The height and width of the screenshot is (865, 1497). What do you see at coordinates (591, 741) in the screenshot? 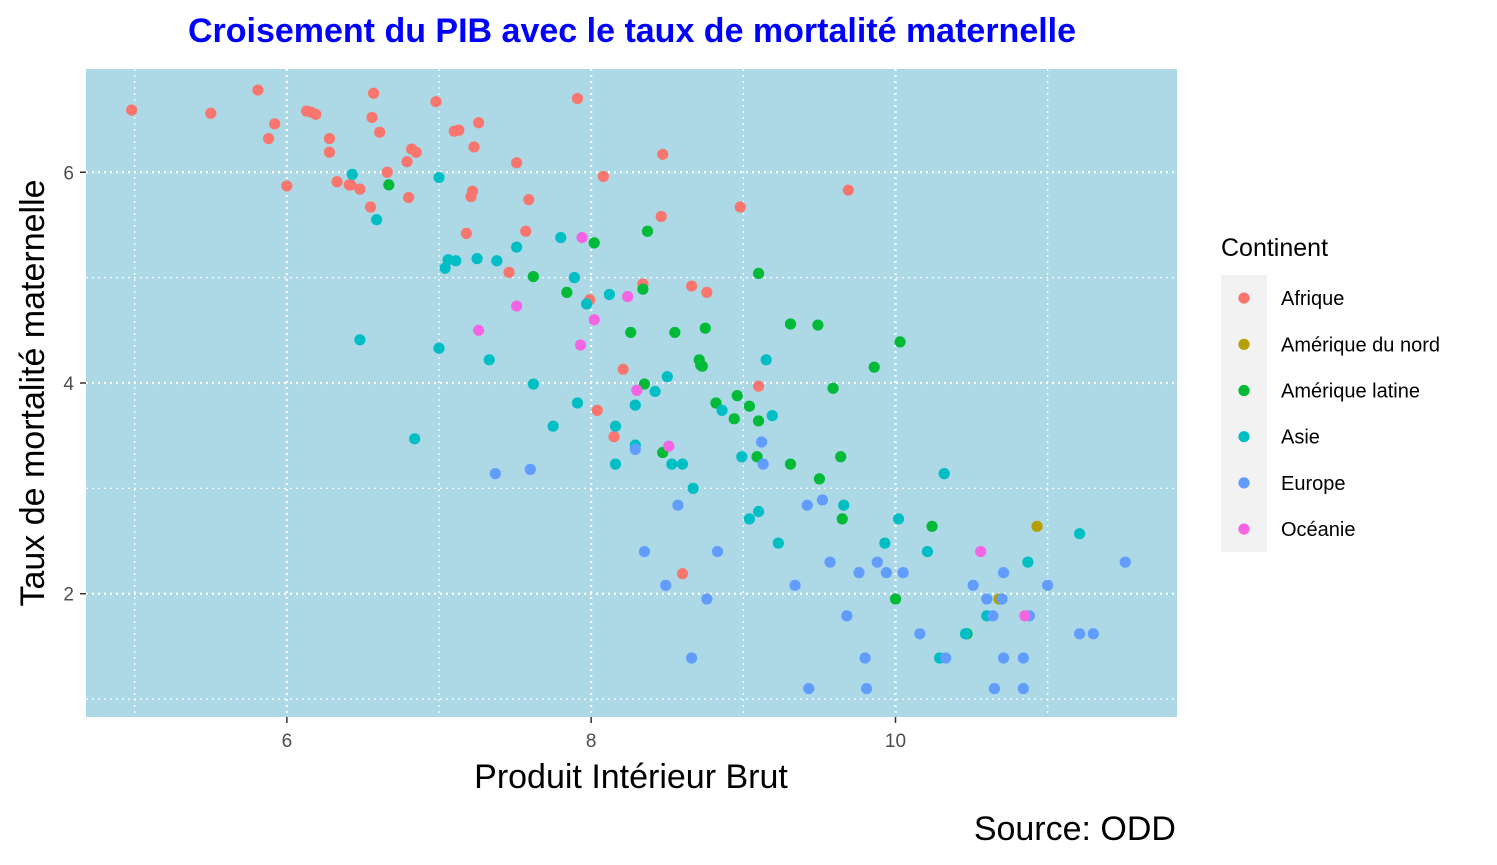
I see `x-tick-label: 8` at bounding box center [591, 741].